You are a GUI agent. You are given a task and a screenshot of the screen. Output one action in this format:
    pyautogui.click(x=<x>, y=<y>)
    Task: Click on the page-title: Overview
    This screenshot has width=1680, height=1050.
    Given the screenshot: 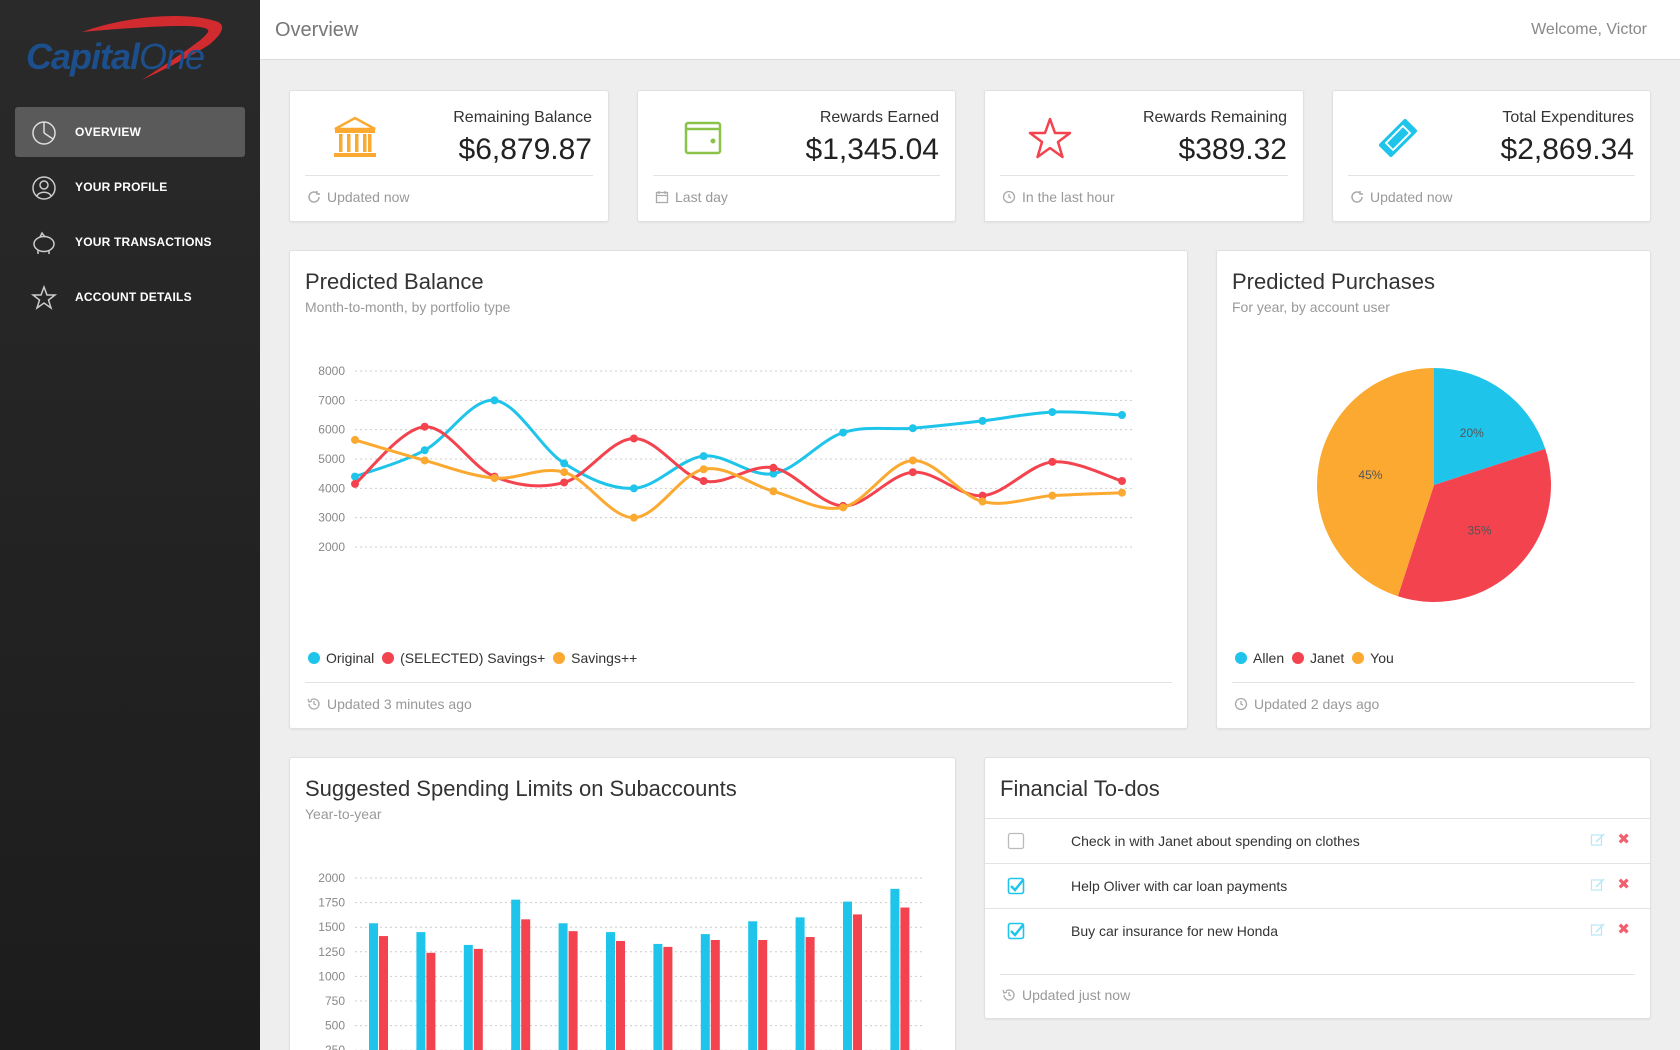 What is the action you would take?
    pyautogui.click(x=317, y=30)
    